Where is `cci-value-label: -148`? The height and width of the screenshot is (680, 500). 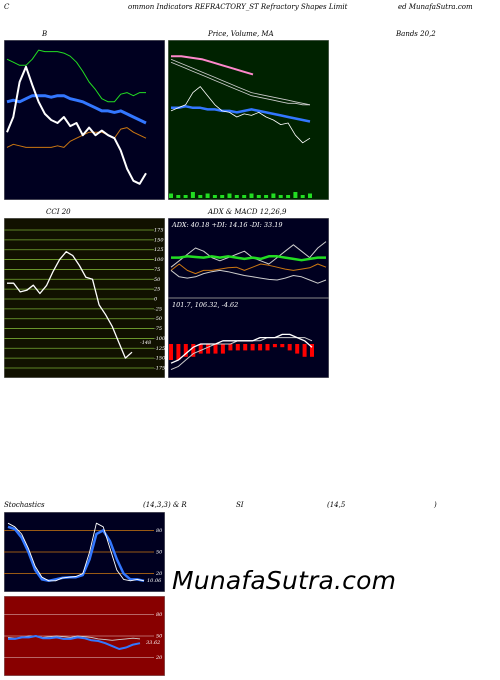 cci-value-label: -148 is located at coordinates (145, 343).